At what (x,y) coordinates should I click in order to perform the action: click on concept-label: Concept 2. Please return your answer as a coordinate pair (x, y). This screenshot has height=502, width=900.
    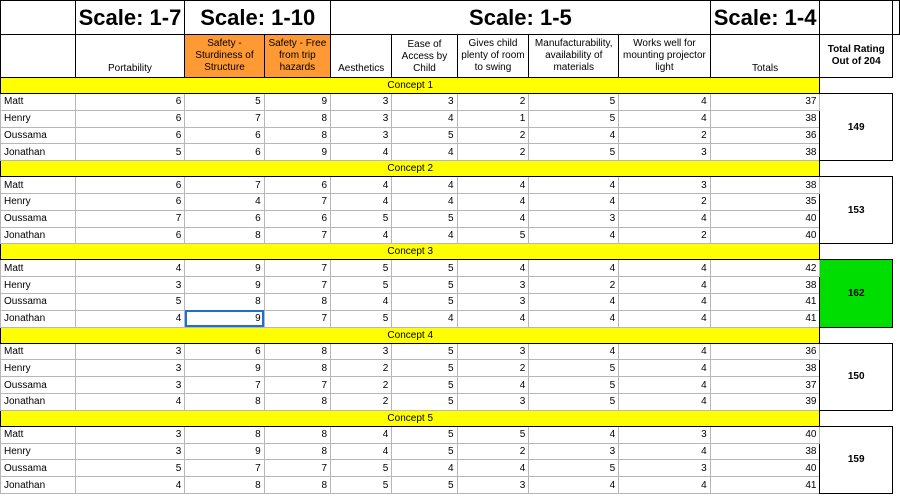
    Looking at the image, I should click on (410, 169).